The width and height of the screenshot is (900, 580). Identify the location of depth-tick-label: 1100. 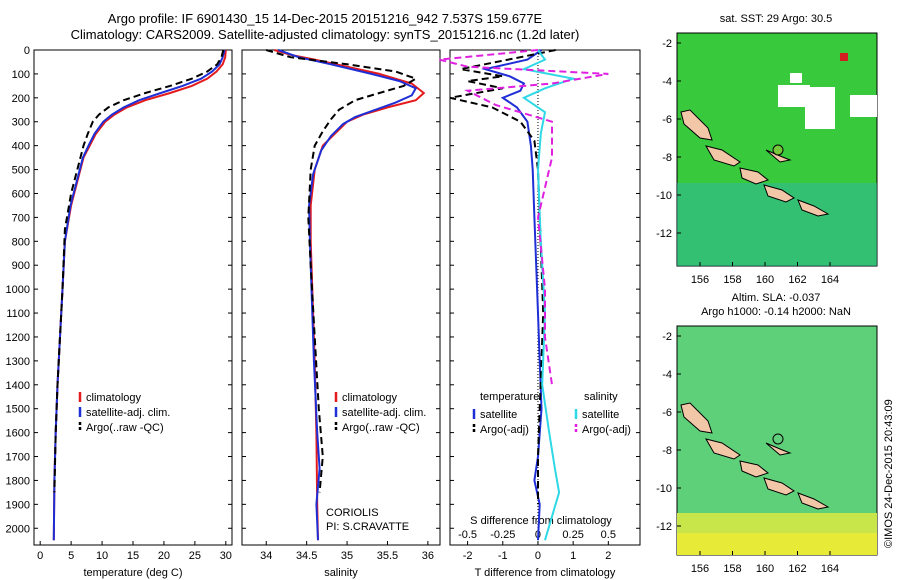
(18, 314).